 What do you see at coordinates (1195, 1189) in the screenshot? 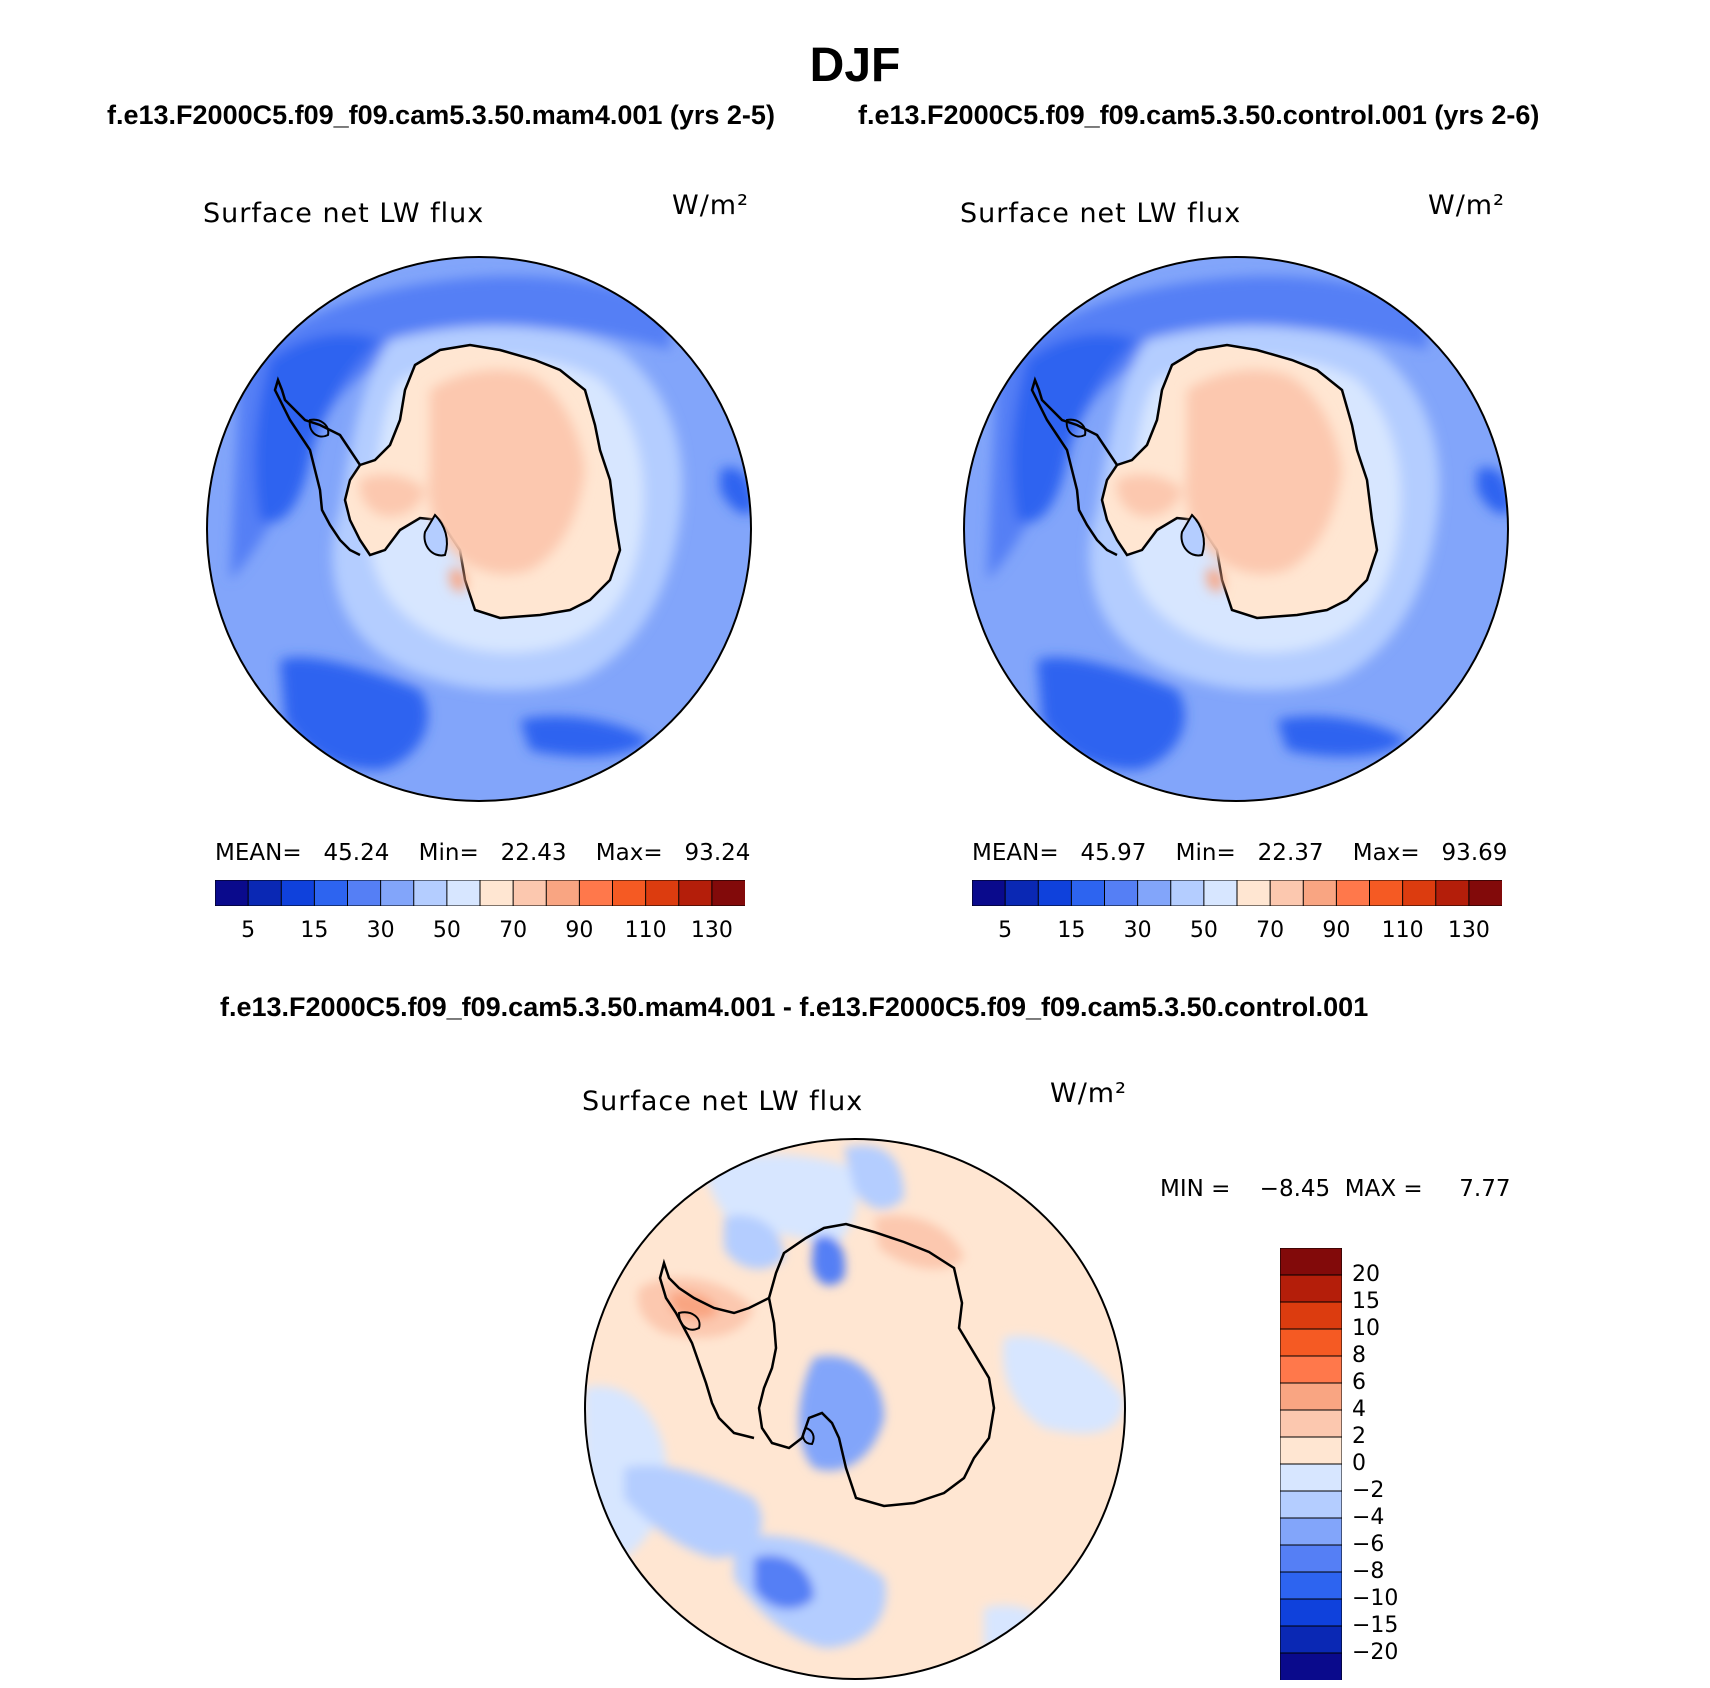
I see `diff-min-label: MIN =` at bounding box center [1195, 1189].